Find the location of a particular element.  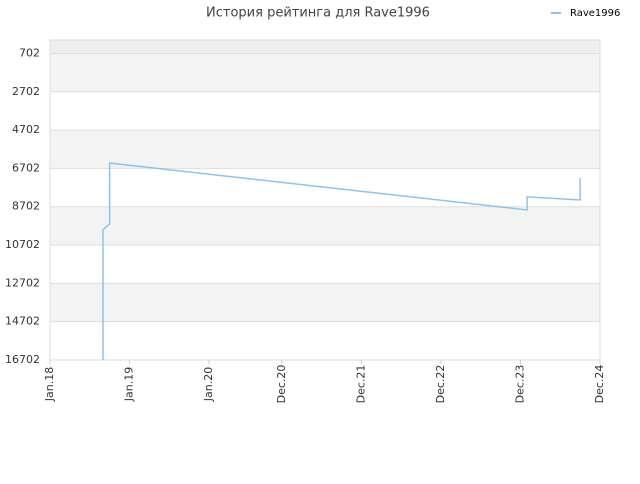

y-tick-label: 702 is located at coordinates (29, 52).